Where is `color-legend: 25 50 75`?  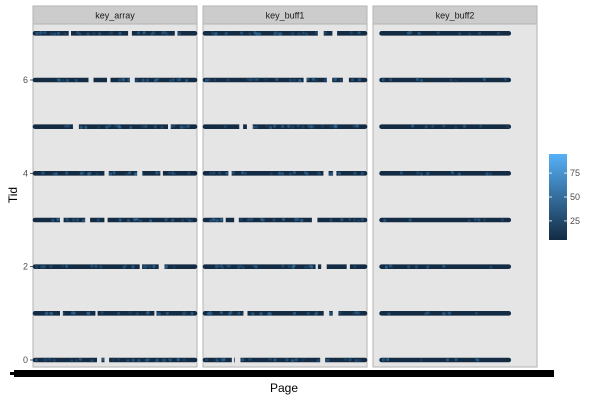 color-legend: 25 50 75 is located at coordinates (564, 197).